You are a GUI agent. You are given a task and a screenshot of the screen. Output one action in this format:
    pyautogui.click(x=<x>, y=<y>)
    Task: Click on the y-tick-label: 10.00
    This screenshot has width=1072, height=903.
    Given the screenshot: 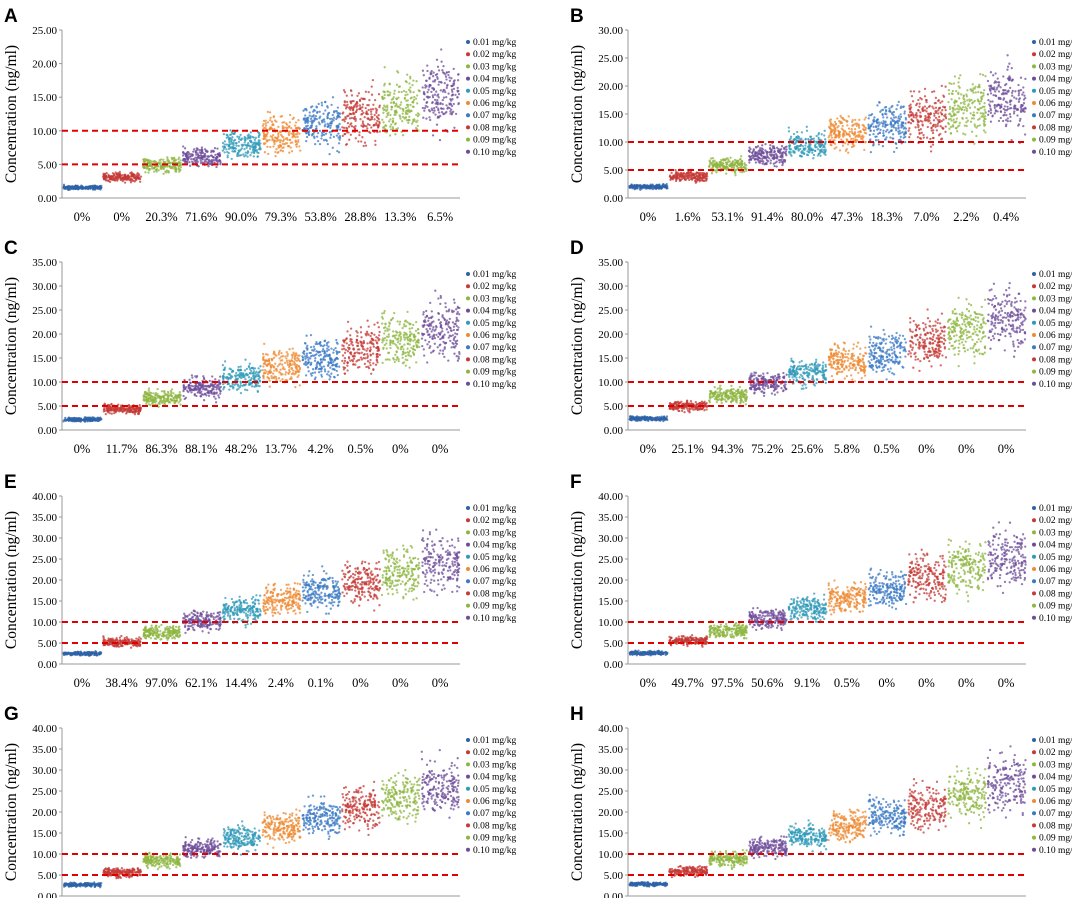 What is the action you would take?
    pyautogui.click(x=44, y=383)
    